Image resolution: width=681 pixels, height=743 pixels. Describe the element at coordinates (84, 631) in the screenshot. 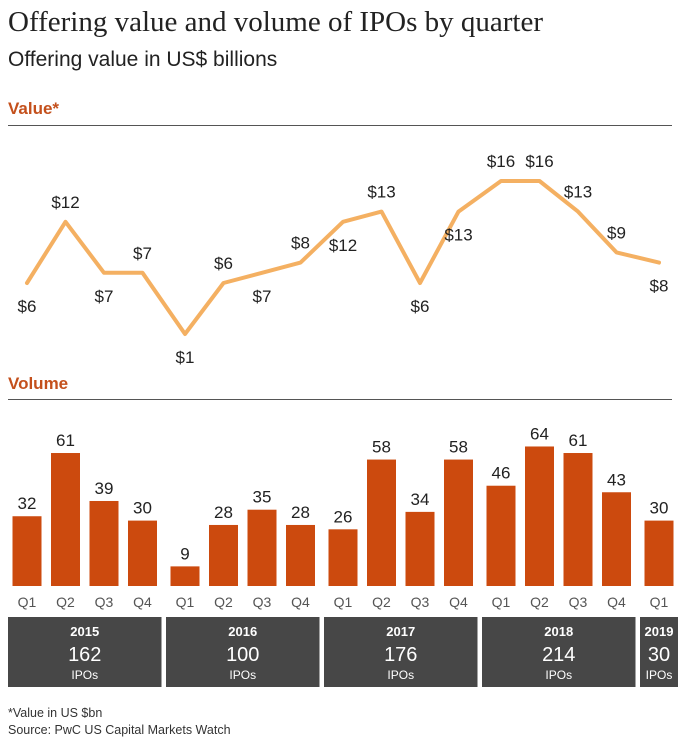

I see `year-label: 2015` at that location.